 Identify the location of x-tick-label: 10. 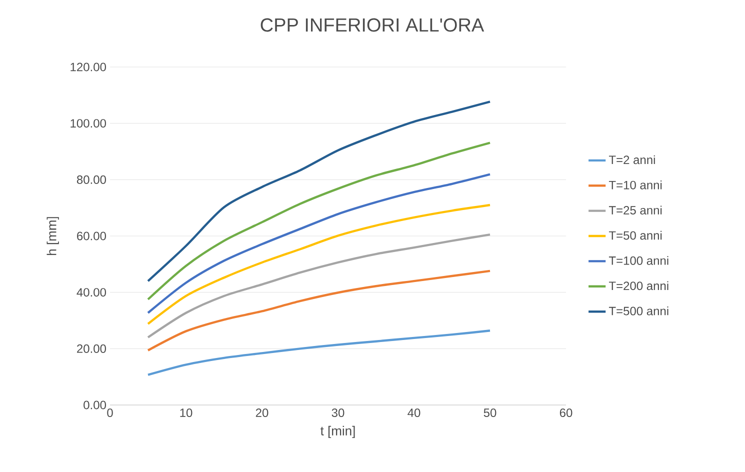
(186, 413).